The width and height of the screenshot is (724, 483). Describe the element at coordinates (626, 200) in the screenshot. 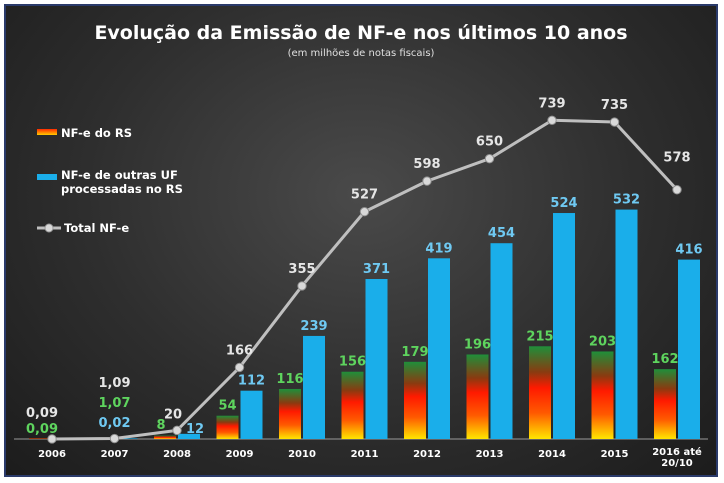

I see `outras-uf-label-9: 532` at that location.